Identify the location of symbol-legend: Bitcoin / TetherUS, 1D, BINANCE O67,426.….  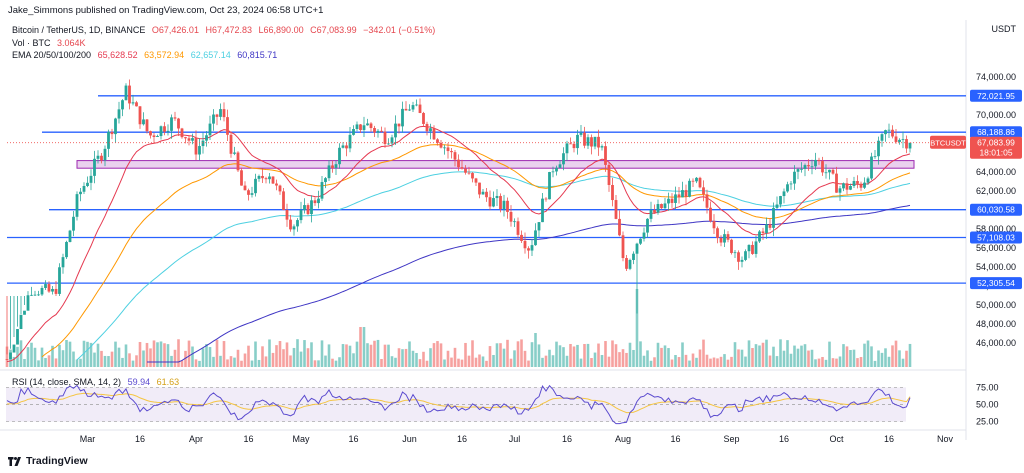
(225, 30).